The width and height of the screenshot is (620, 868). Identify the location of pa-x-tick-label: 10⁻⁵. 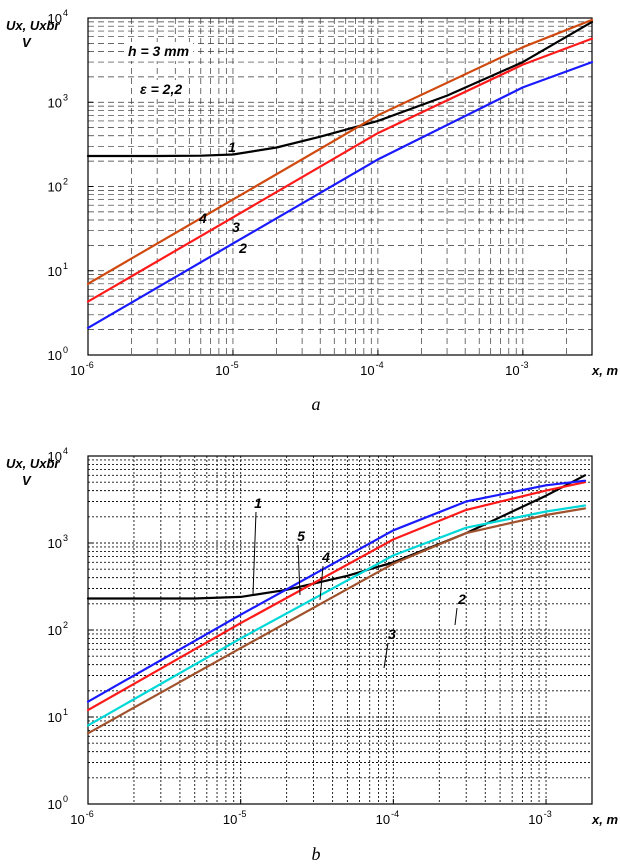
(226, 369).